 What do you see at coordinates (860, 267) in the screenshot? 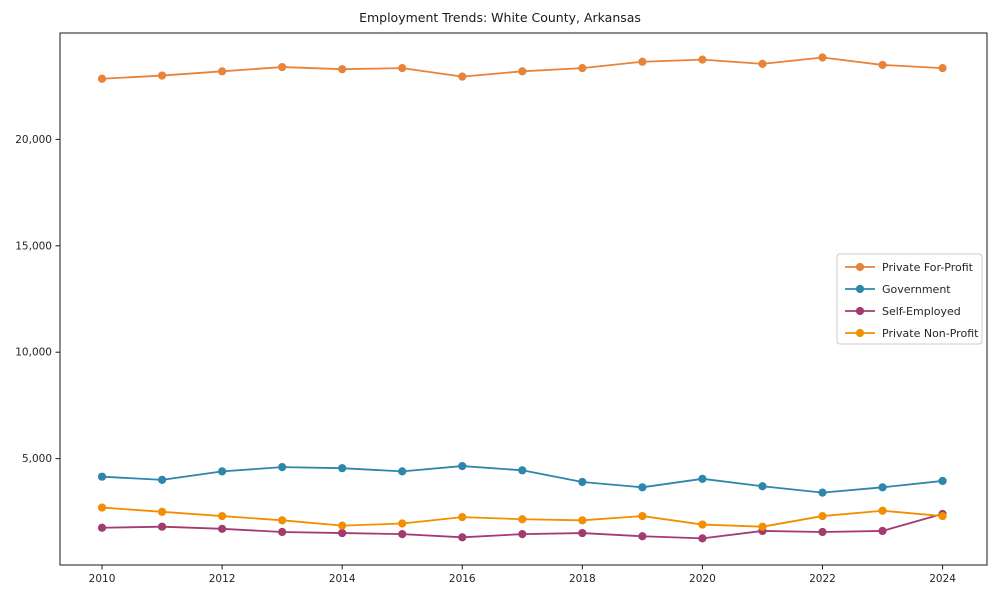
I see `legend-marker-private-for-profit` at bounding box center [860, 267].